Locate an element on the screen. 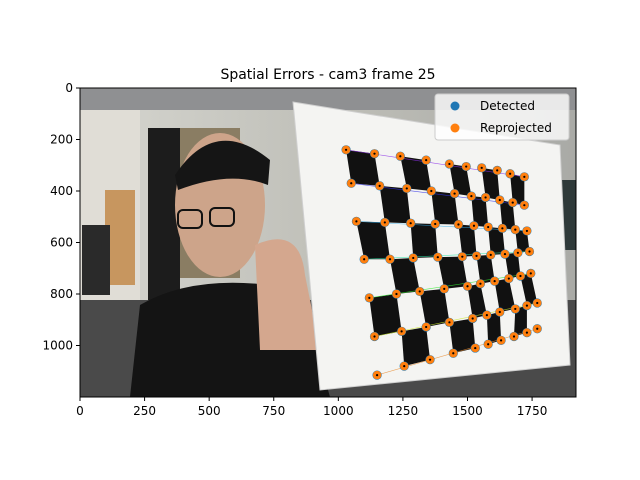 Image resolution: width=640 pixels, height=480 pixels. chart-title: Spatial Errors - cam3 frame 25 is located at coordinates (327, 75).